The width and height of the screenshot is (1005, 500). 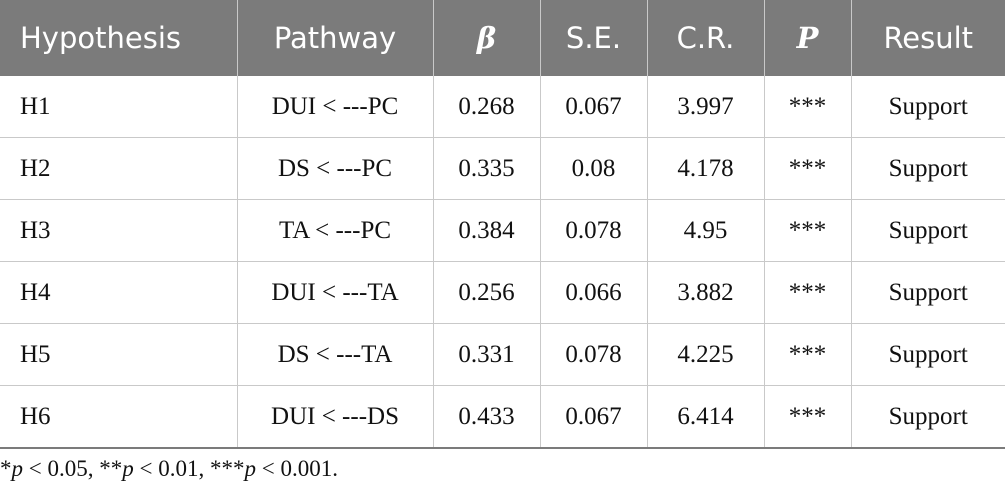 What do you see at coordinates (335, 354) in the screenshot?
I see `cell-pathway: DS < ---TA` at bounding box center [335, 354].